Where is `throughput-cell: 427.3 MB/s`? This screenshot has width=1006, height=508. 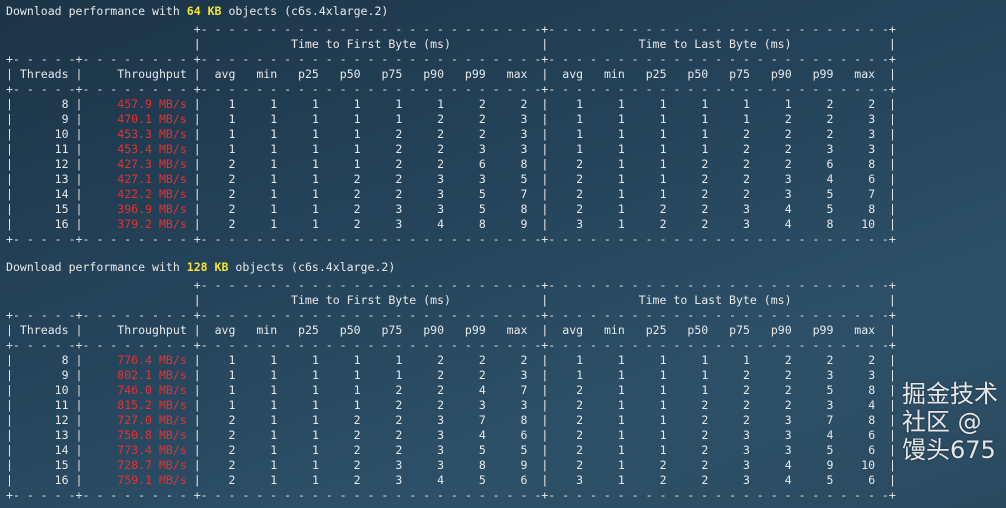 throughput-cell: 427.3 MB/s is located at coordinates (152, 164).